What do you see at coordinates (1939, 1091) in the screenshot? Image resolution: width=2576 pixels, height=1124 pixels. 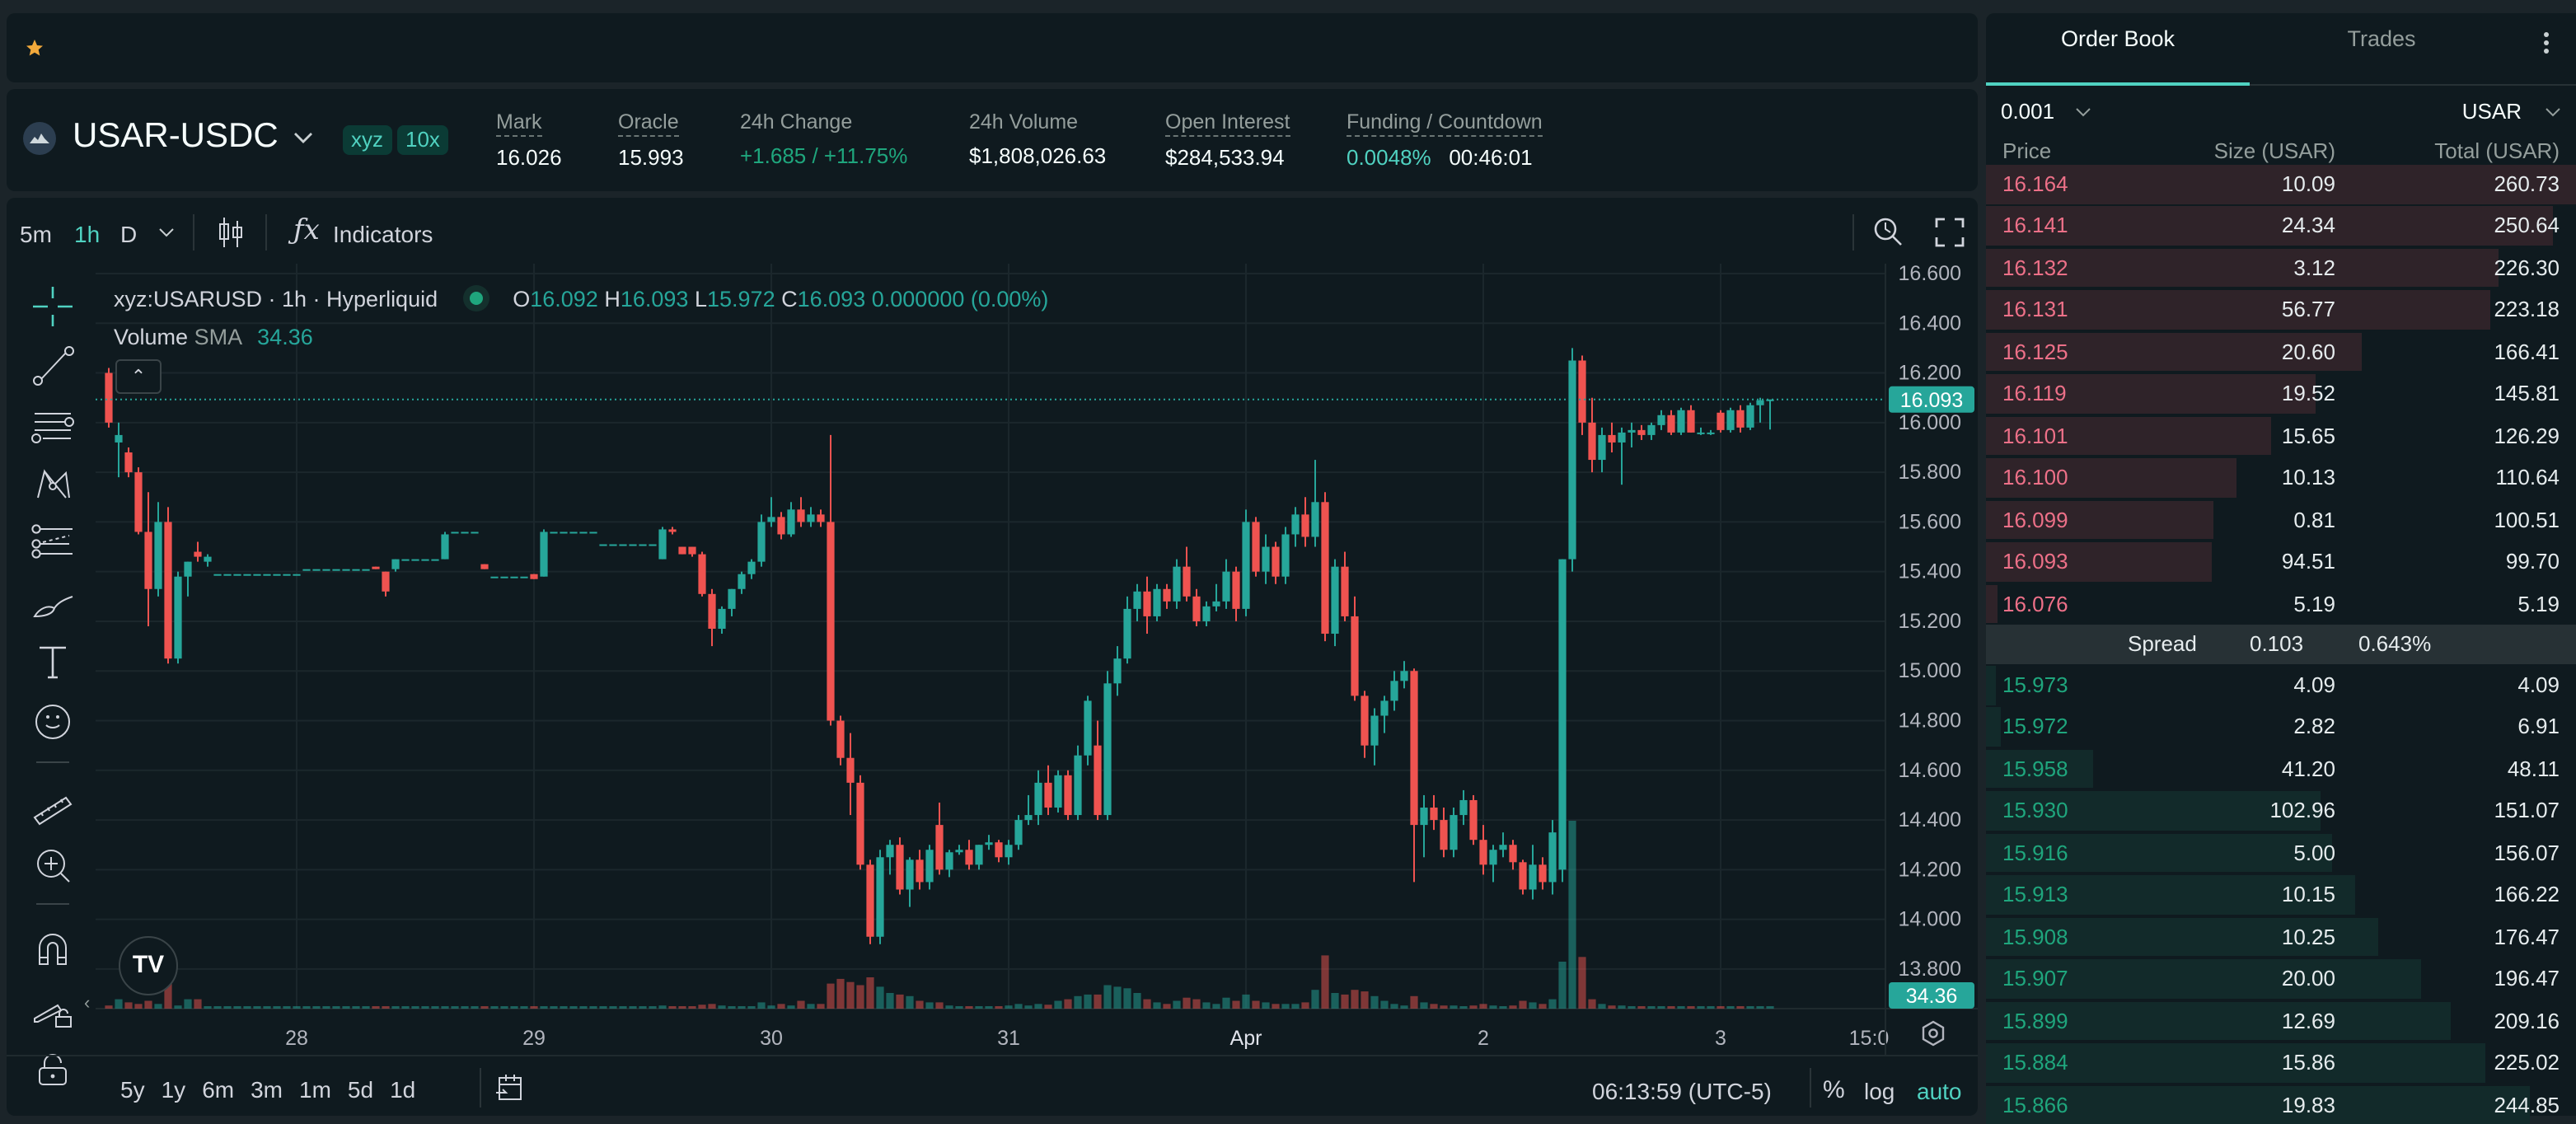 I see `auto-toggle: auto` at bounding box center [1939, 1091].